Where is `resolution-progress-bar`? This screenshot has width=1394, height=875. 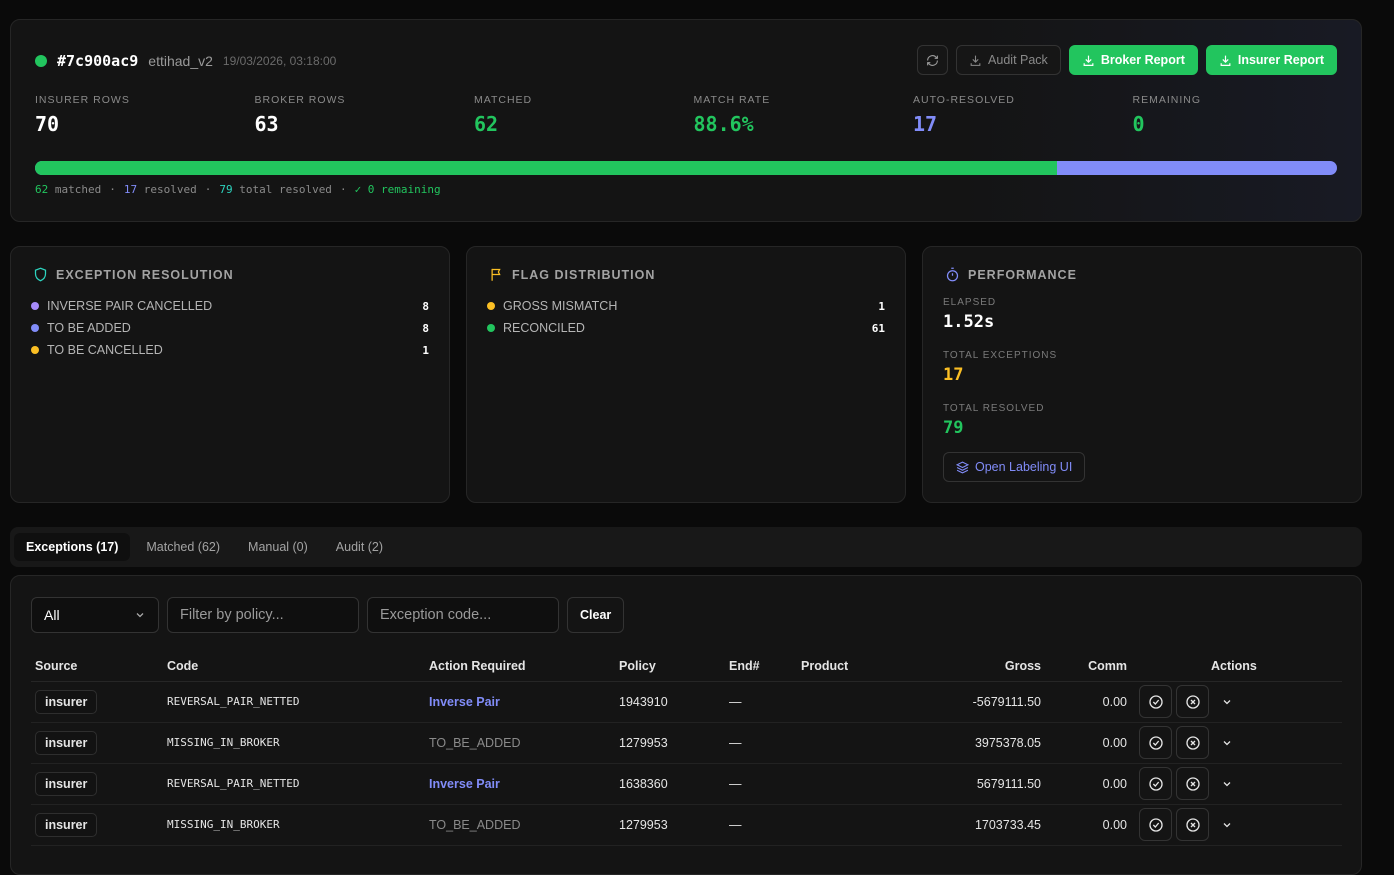 resolution-progress-bar is located at coordinates (686, 168).